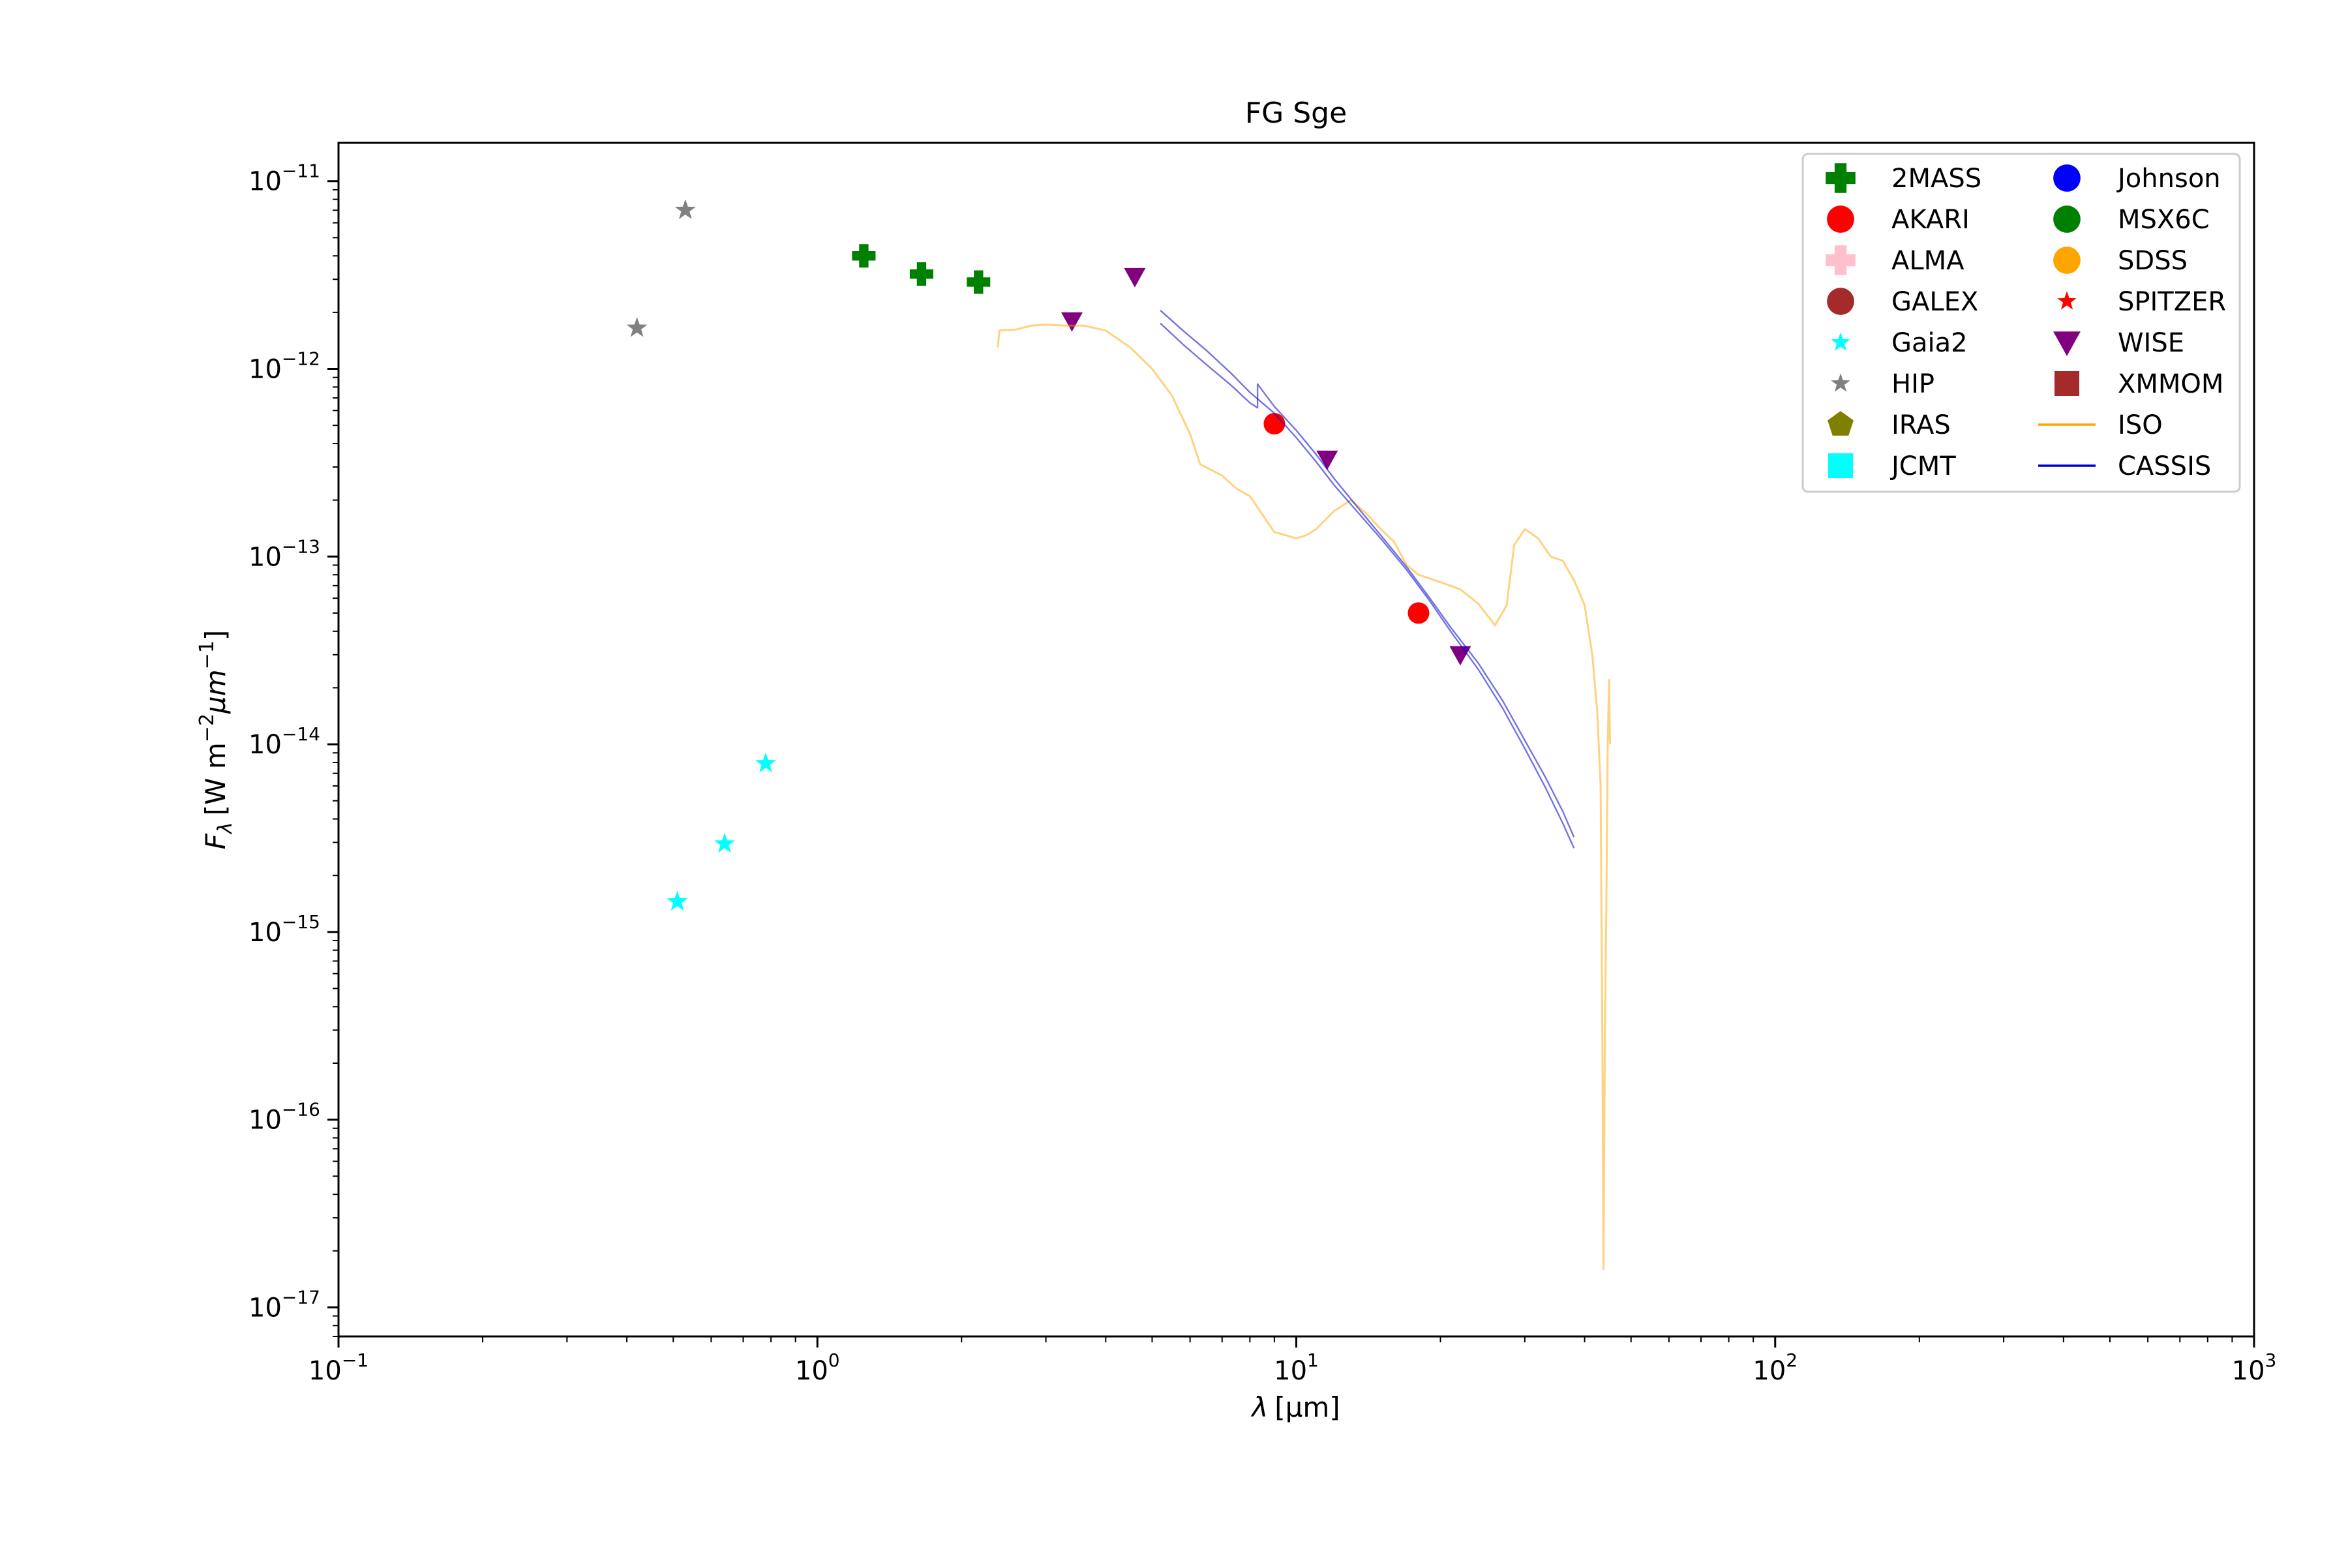  I want to click on y-tick-label: 10−12, so click(284, 366).